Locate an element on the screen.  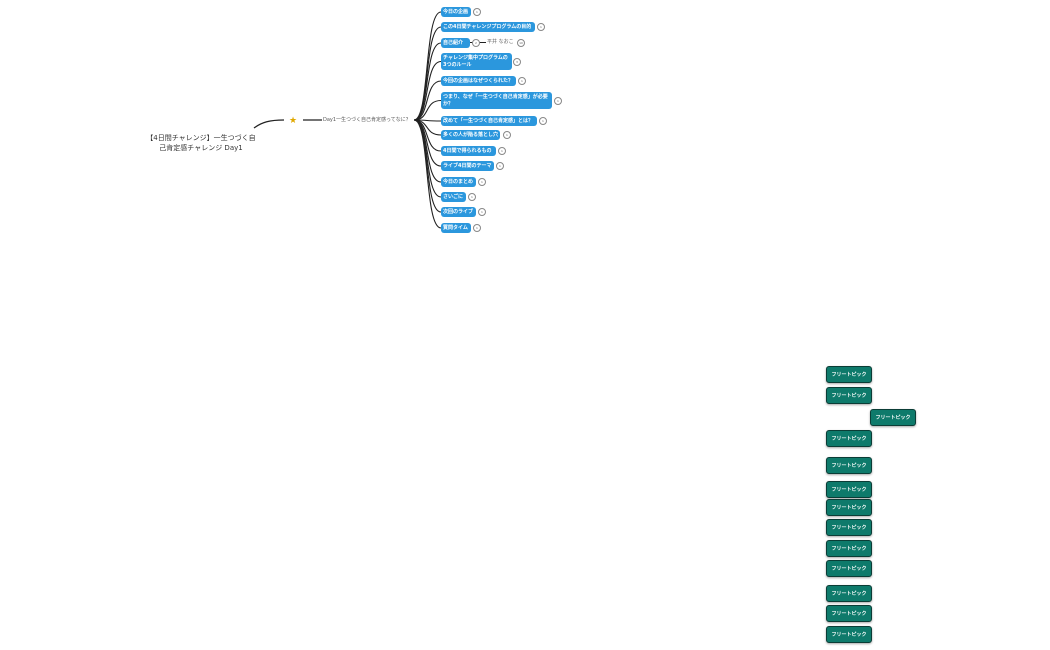
topic-what-is: 改めて「一生つづく自己肯定感」とは？ is located at coordinates (489, 121).